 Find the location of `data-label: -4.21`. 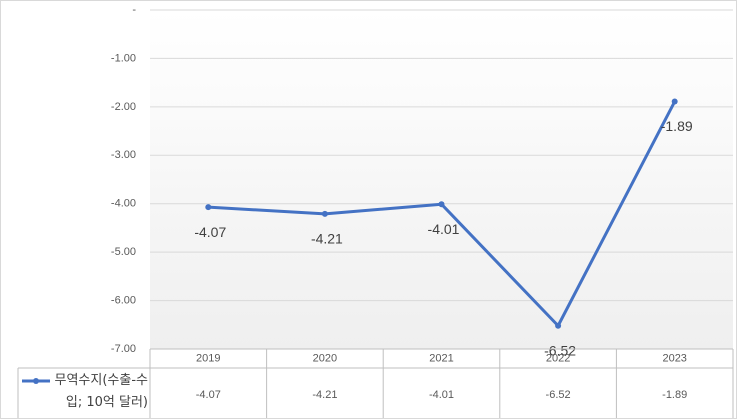

data-label: -4.21 is located at coordinates (327, 239).